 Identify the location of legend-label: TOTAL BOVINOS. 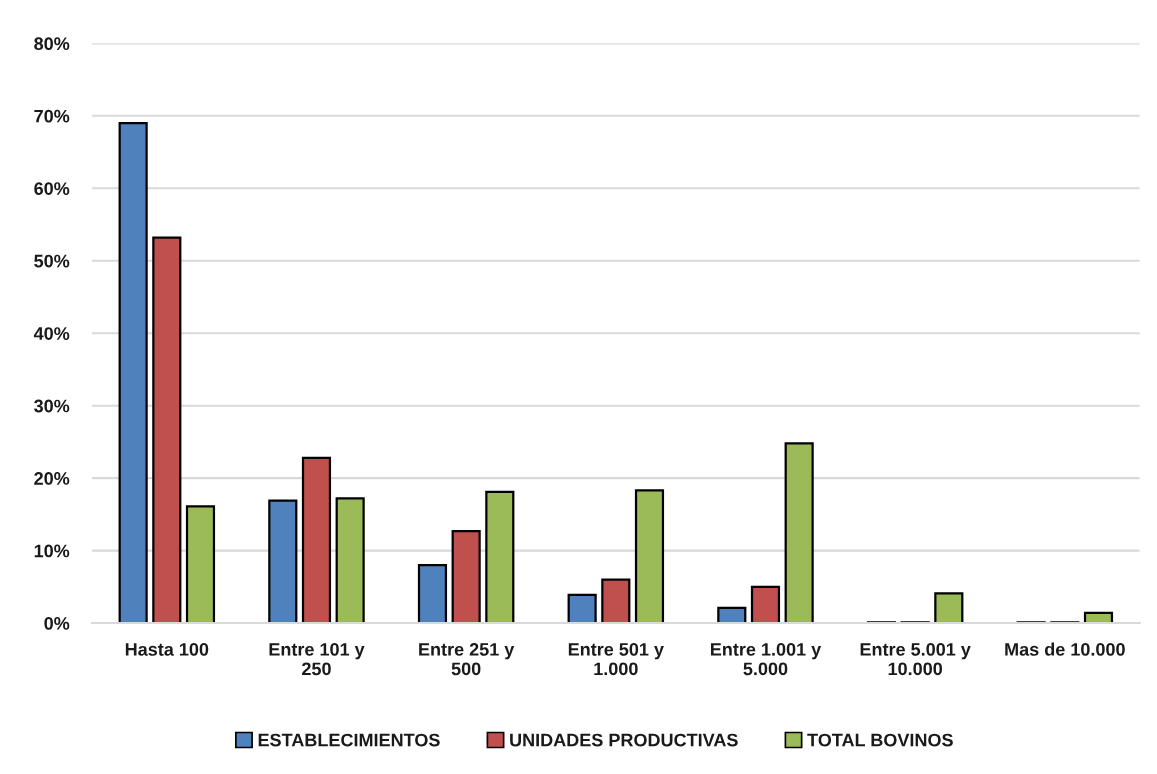
(880, 740).